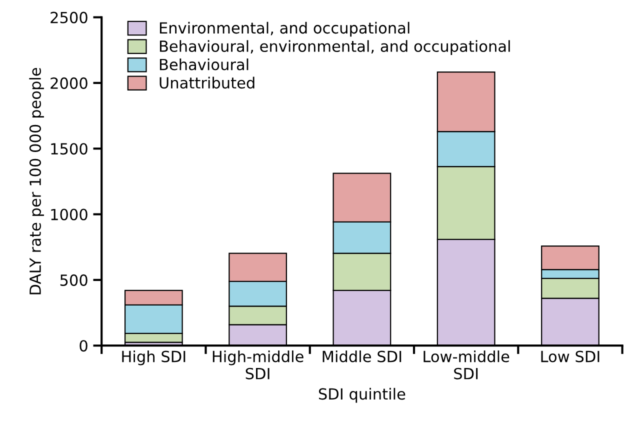 Image resolution: width=635 pixels, height=432 pixels. What do you see at coordinates (84, 346) in the screenshot?
I see `y-tick-label: 0` at bounding box center [84, 346].